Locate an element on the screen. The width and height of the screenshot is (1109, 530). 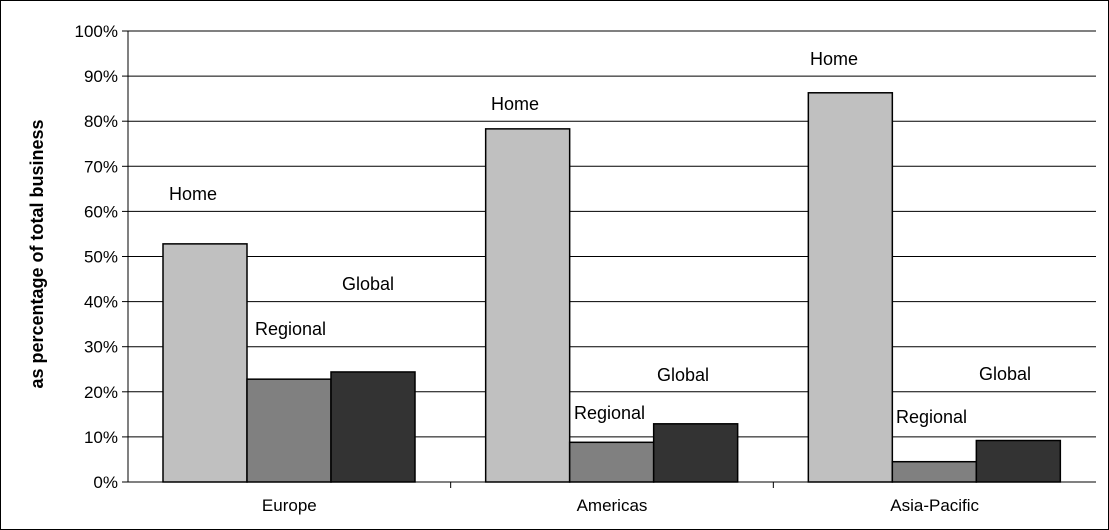
bar-home-americas is located at coordinates (527, 305).